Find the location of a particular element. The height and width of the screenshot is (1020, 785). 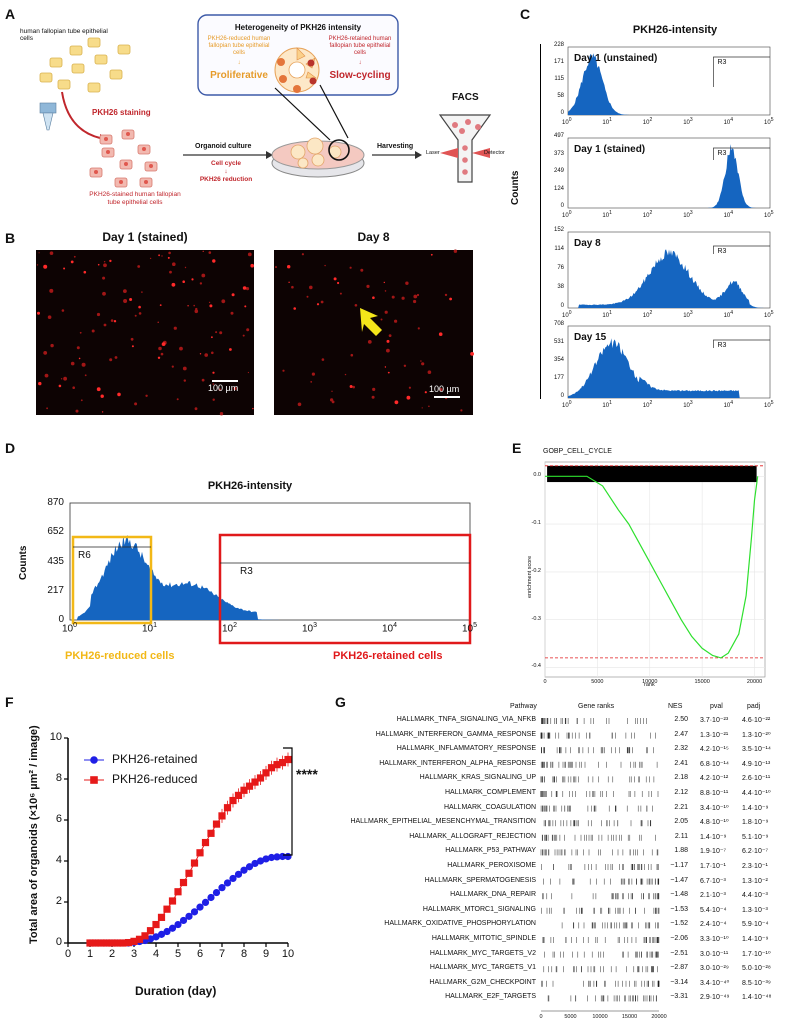

y-tick-label: 228 is located at coordinates (558, 45).